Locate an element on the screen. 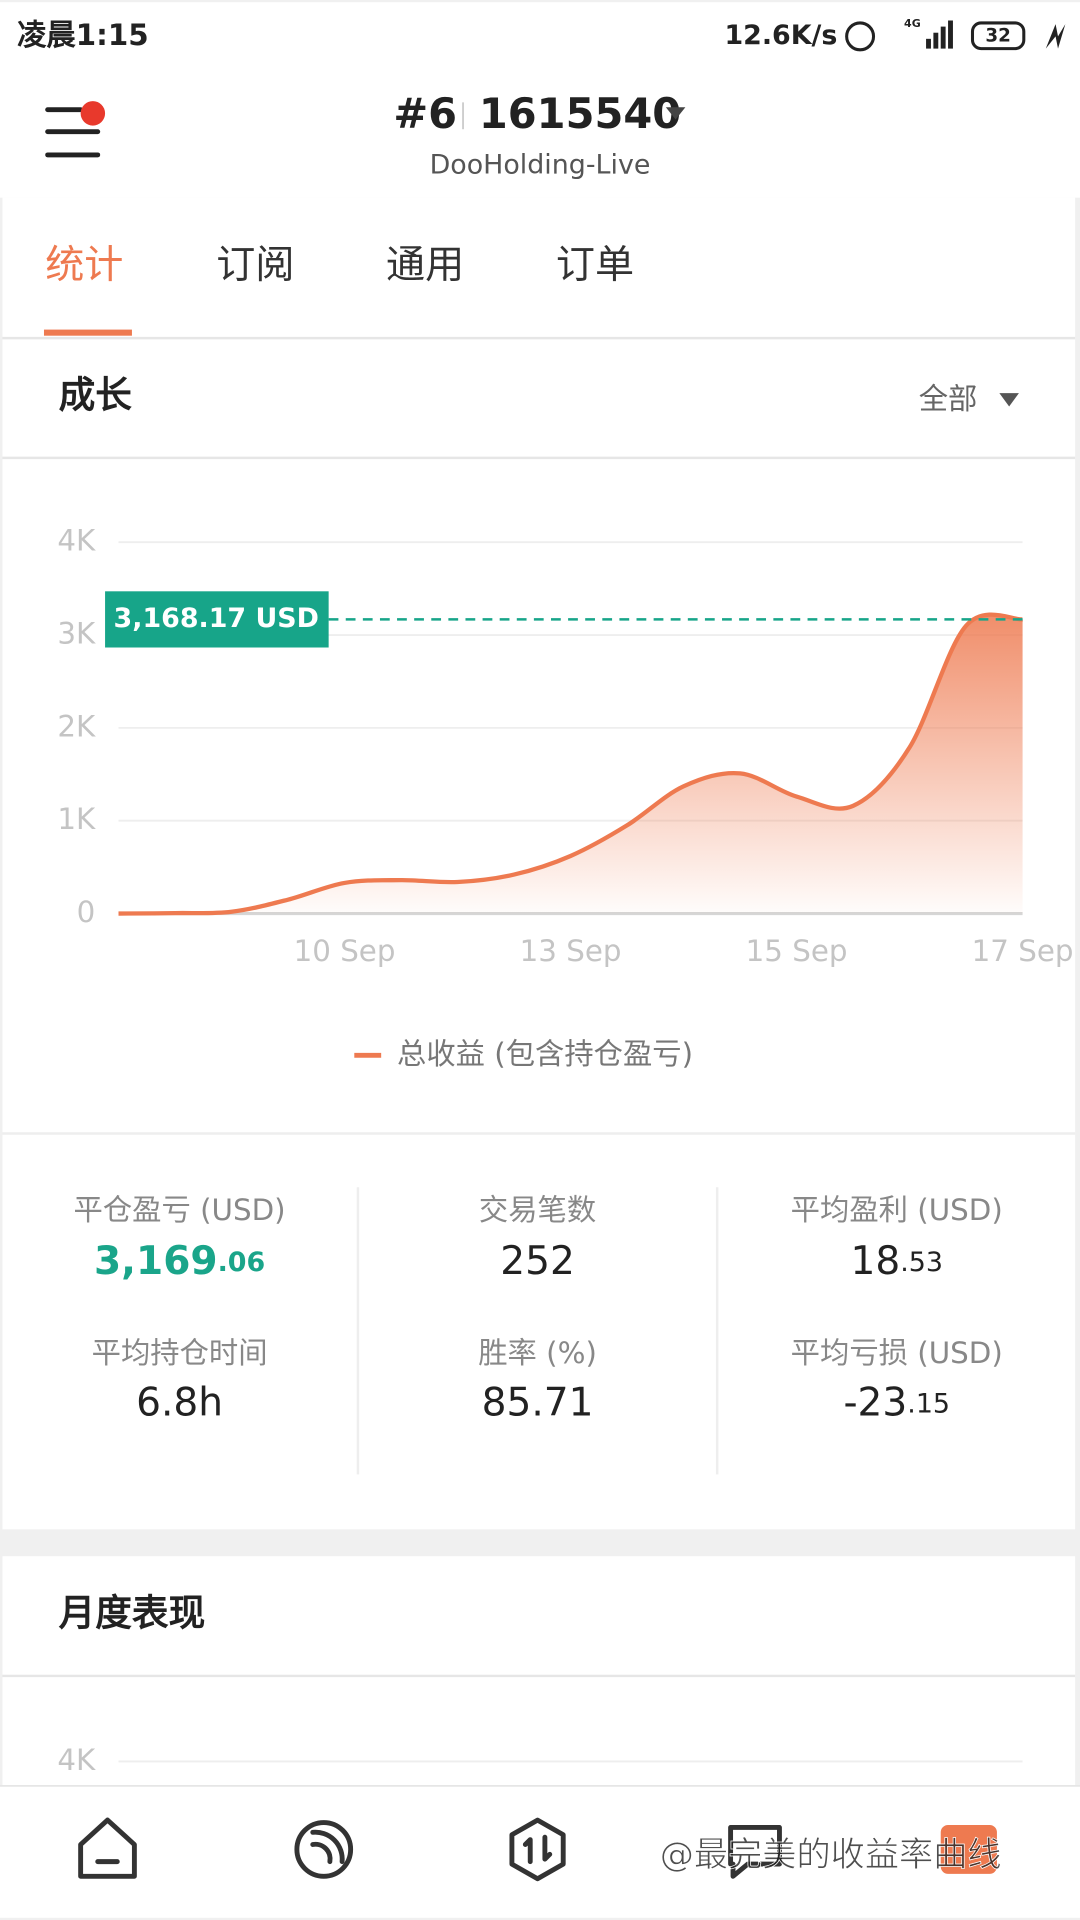 This screenshot has width=1080, height=1920. stat-value-main: 252 is located at coordinates (537, 1260).